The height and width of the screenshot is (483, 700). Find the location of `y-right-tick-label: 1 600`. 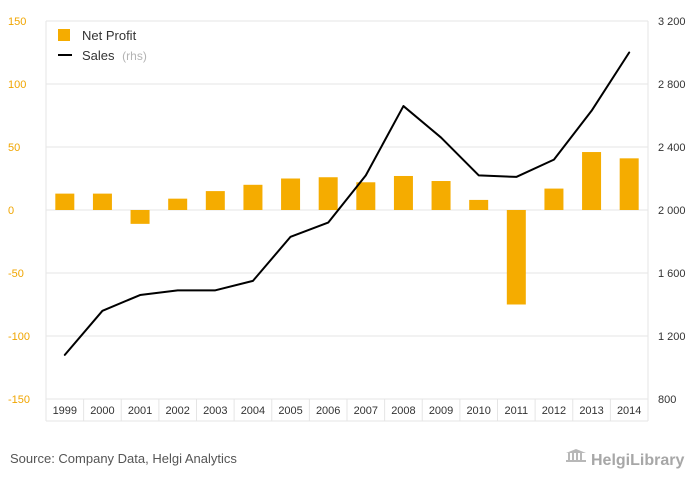

y-right-tick-label: 1 600 is located at coordinates (672, 274).